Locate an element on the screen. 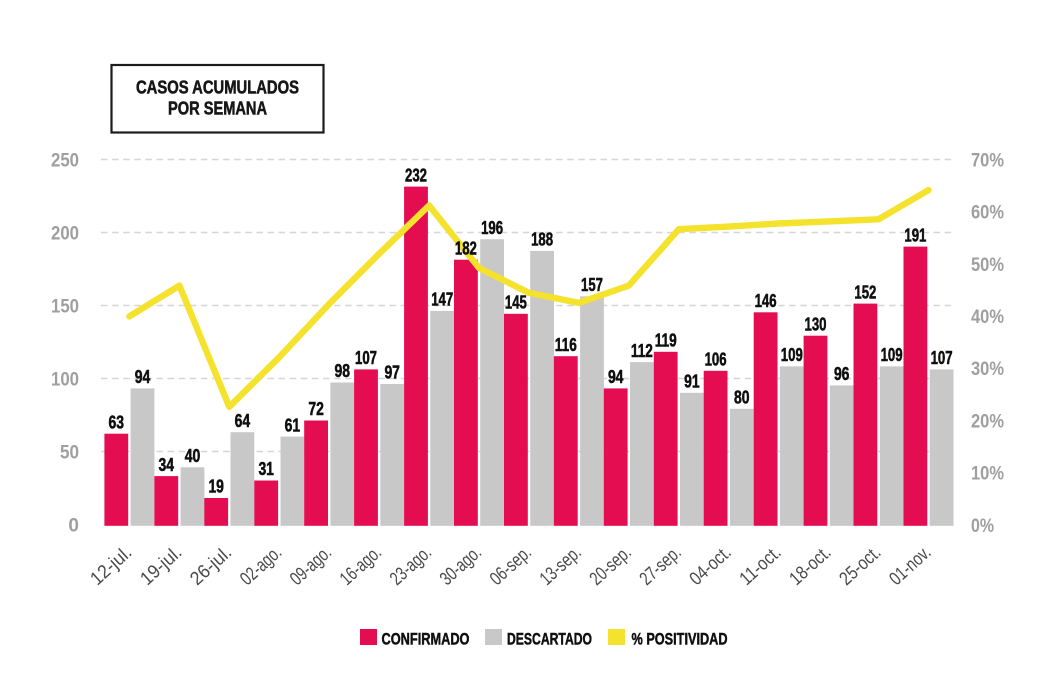 This screenshot has height=680, width=1041. svg-text: 196 is located at coordinates (492, 228).